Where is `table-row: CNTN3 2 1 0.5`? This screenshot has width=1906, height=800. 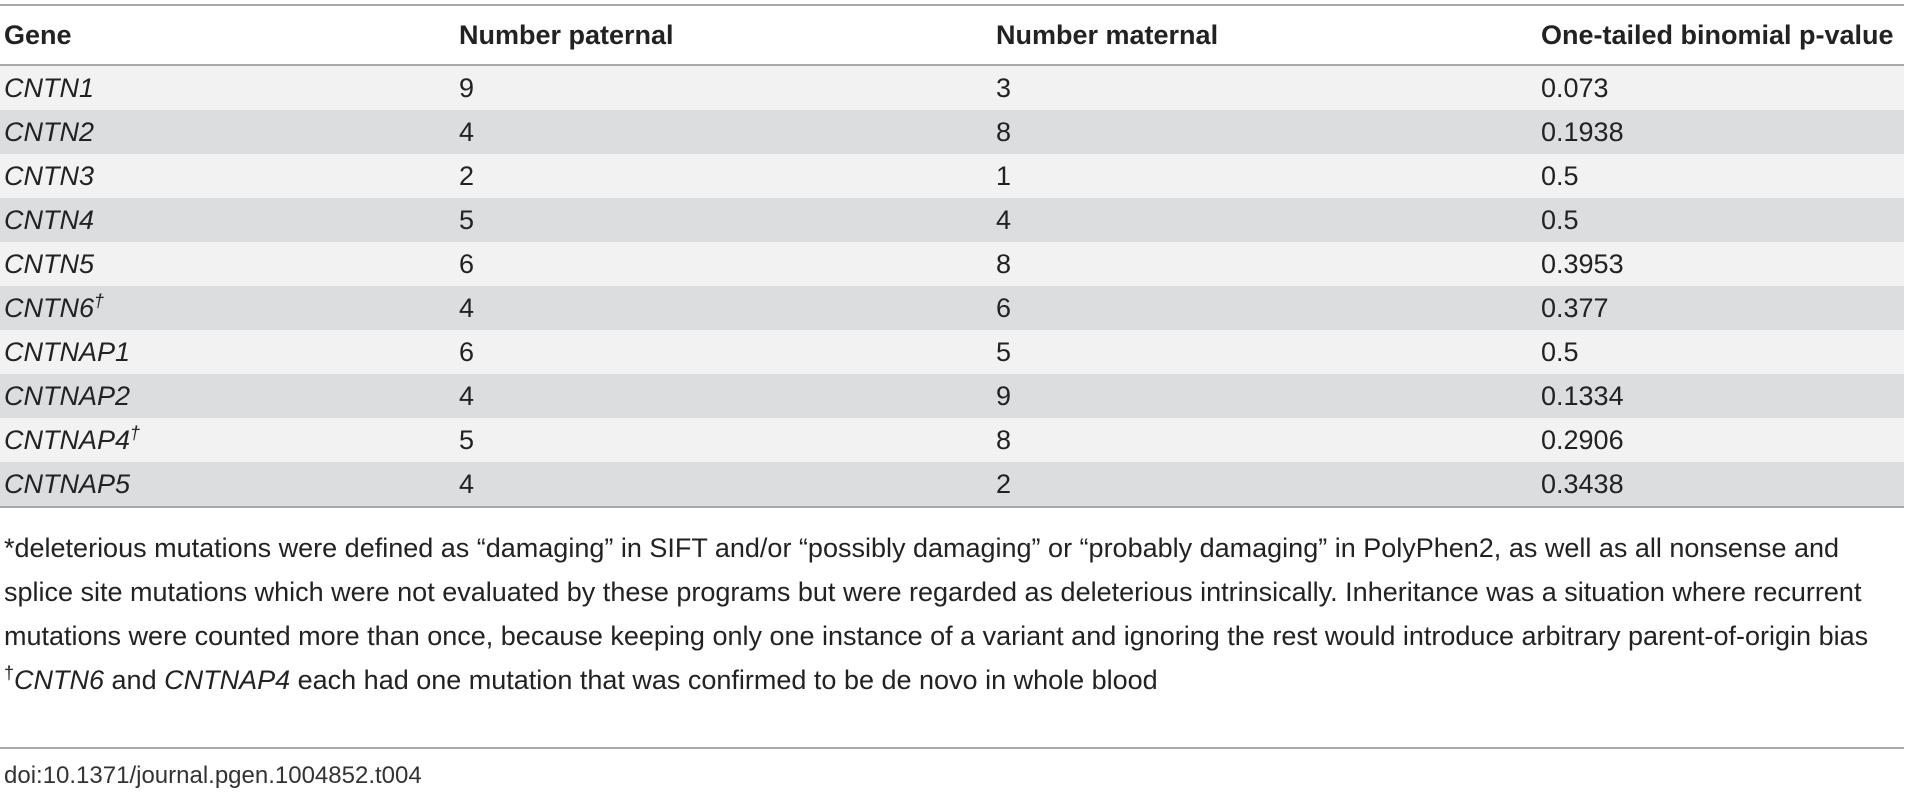
table-row: CNTN3 2 1 0.5 is located at coordinates (952, 176).